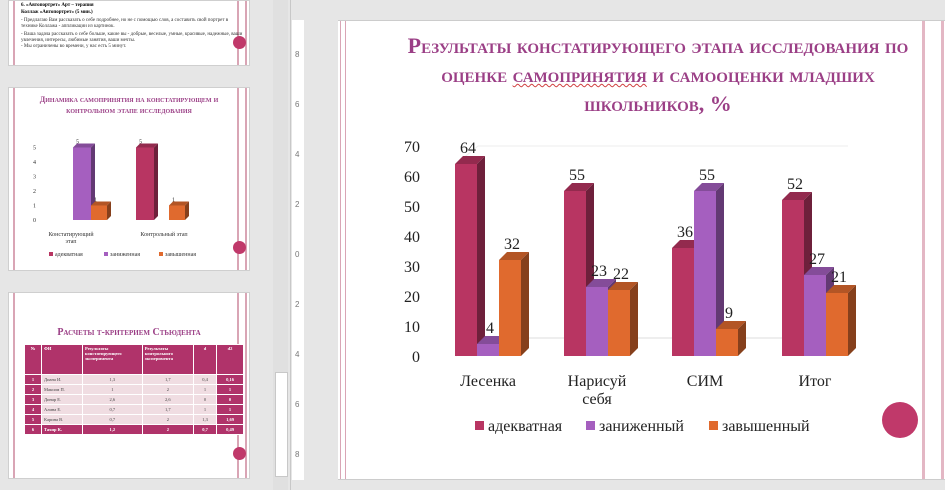  Describe the element at coordinates (297, 354) in the screenshot. I see `ruler-label: 4` at that location.